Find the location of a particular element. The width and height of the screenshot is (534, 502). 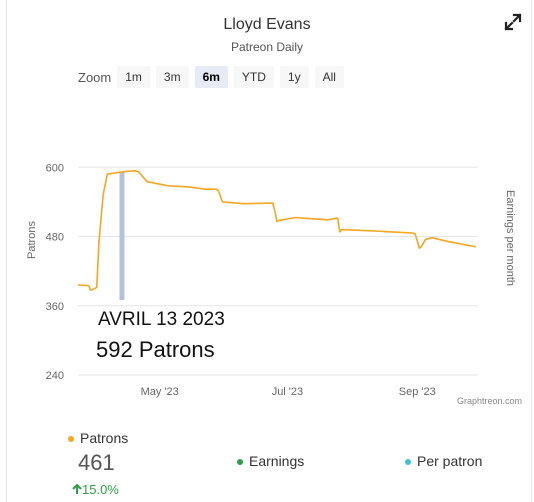

zoom-ytd-button: YTD is located at coordinates (253, 77).